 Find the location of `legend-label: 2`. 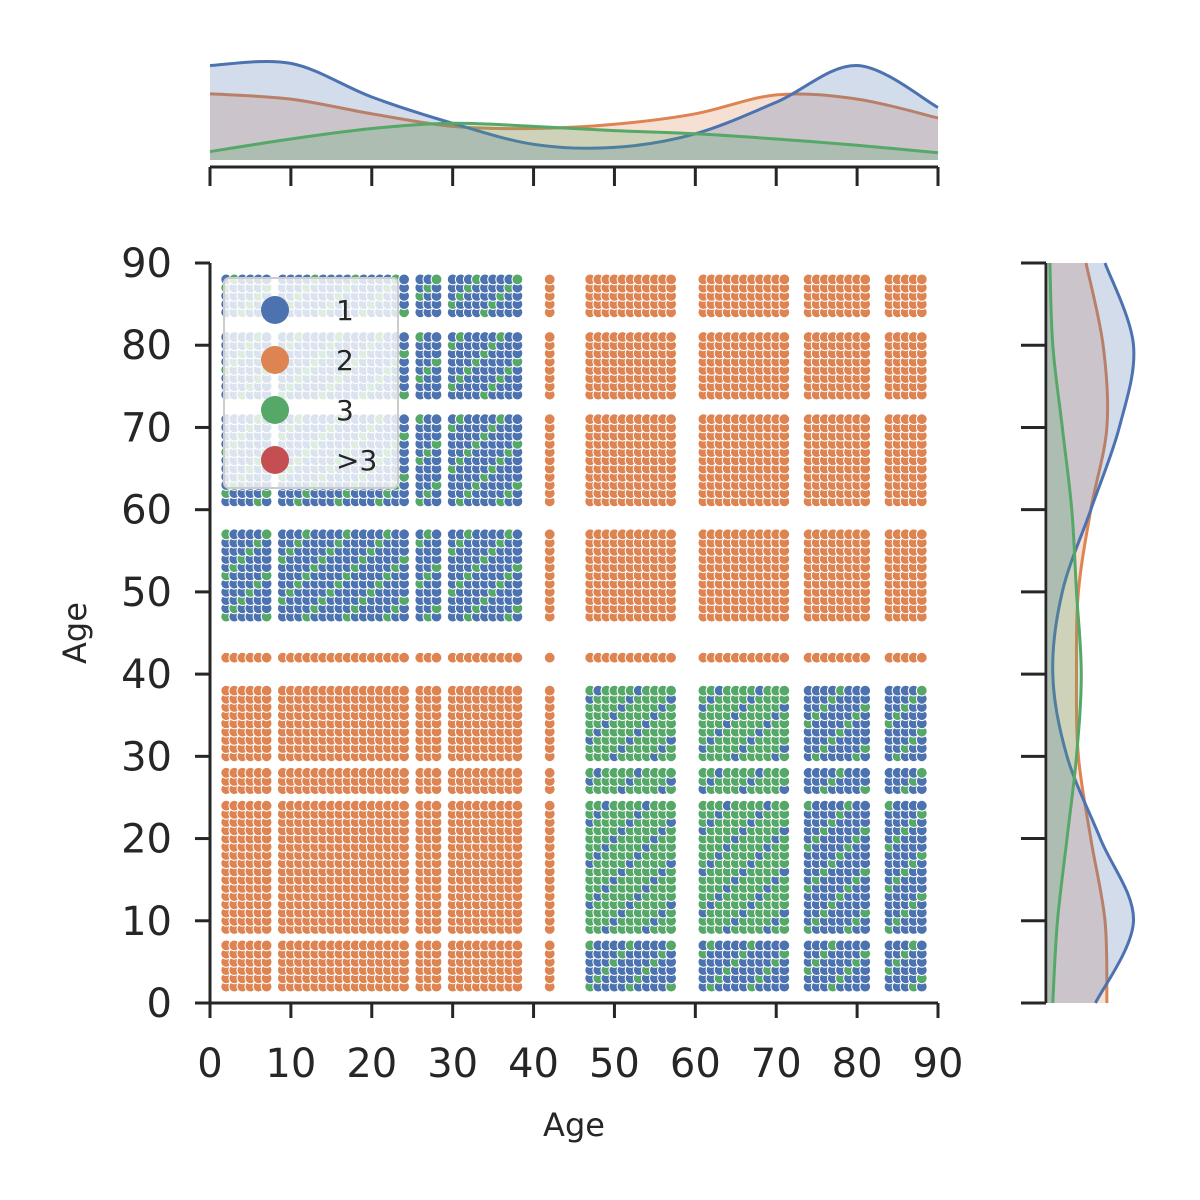

legend-label: 2 is located at coordinates (345, 360).